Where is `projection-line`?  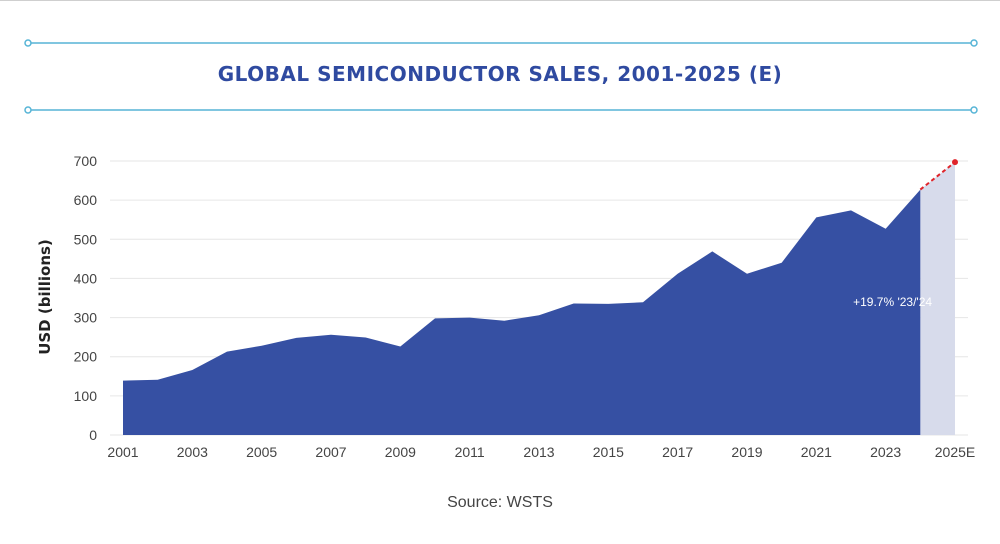 projection-line is located at coordinates (937, 176).